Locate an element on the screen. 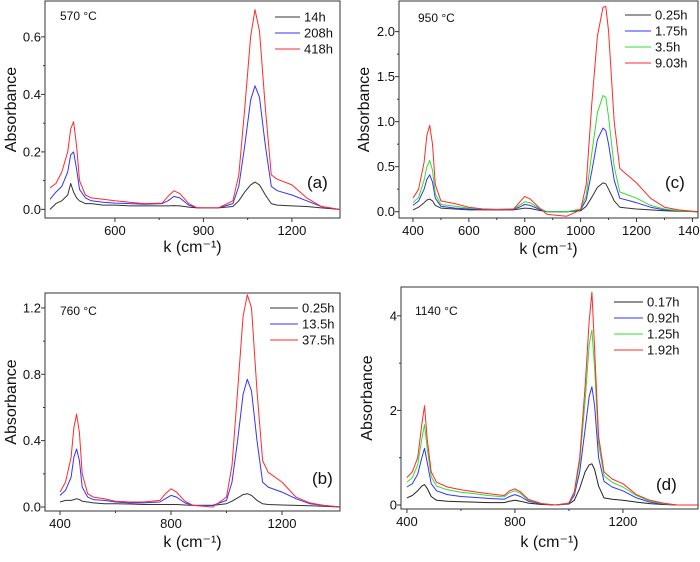 This screenshot has width=700, height=562. y-tick-label: 2.0 is located at coordinates (386, 31).